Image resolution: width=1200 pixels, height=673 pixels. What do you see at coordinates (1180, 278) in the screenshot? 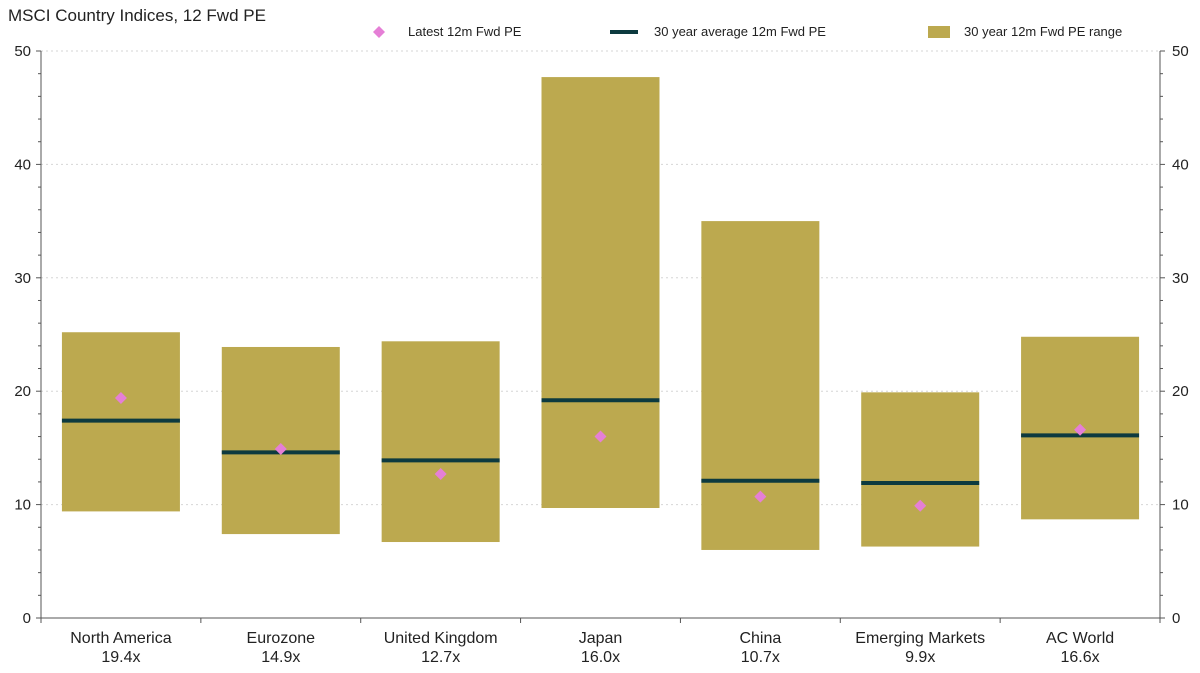
I see `y-tick-label-right: 30` at bounding box center [1180, 278].